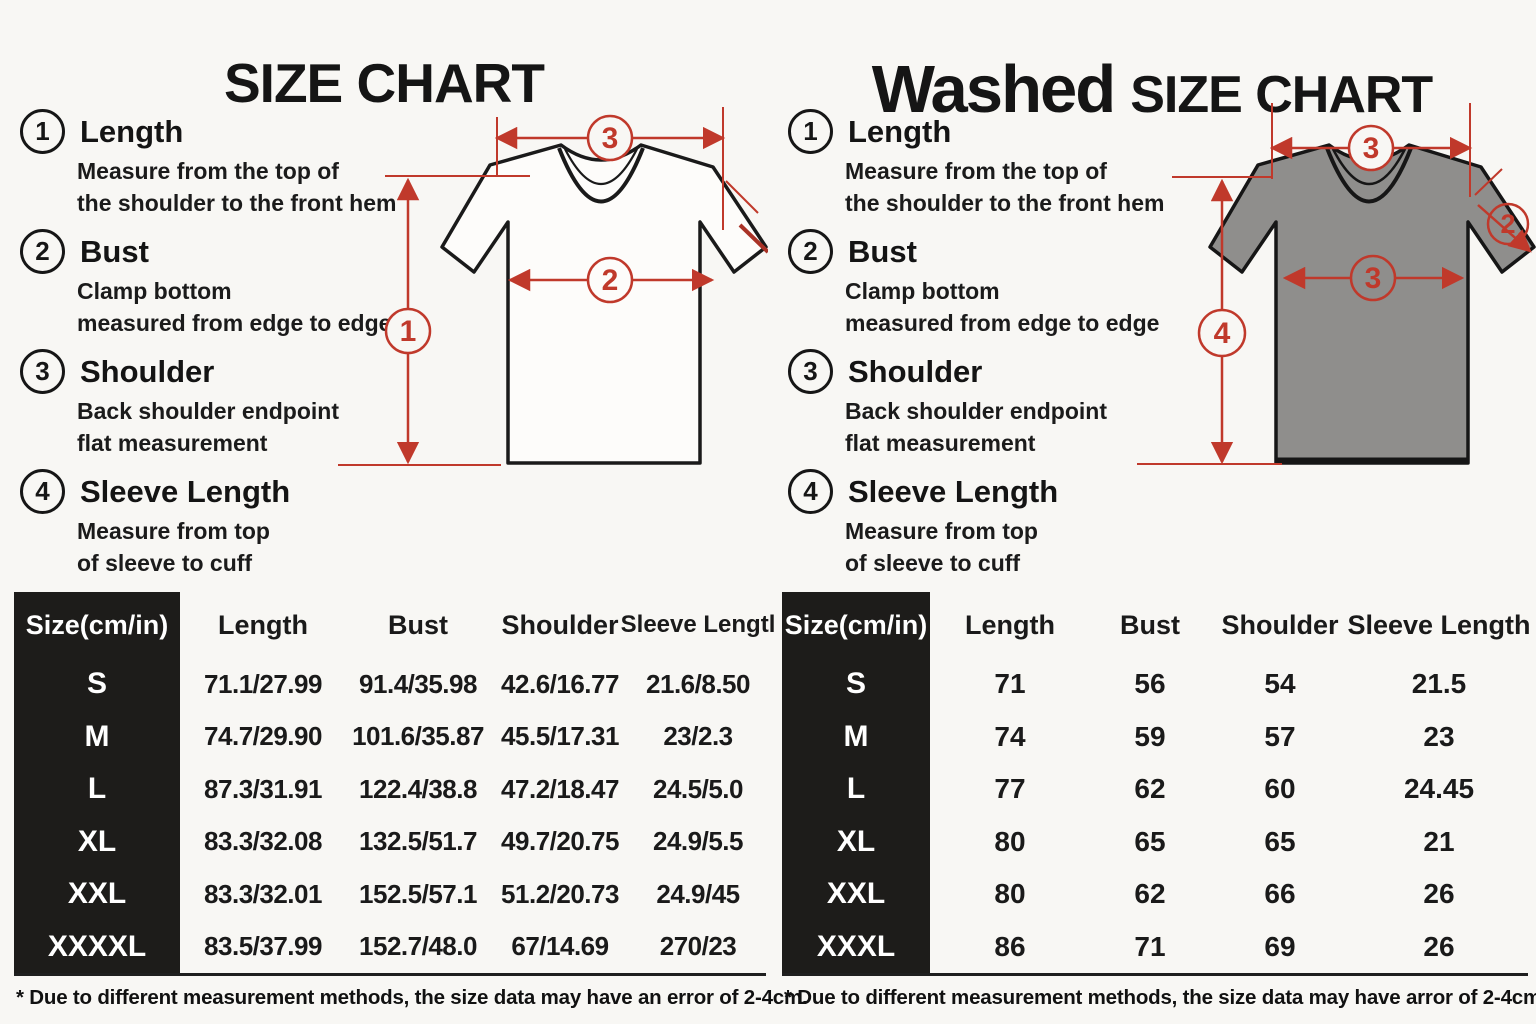  What do you see at coordinates (418, 788) in the screenshot?
I see `bust-cell: 122.4/38.8` at bounding box center [418, 788].